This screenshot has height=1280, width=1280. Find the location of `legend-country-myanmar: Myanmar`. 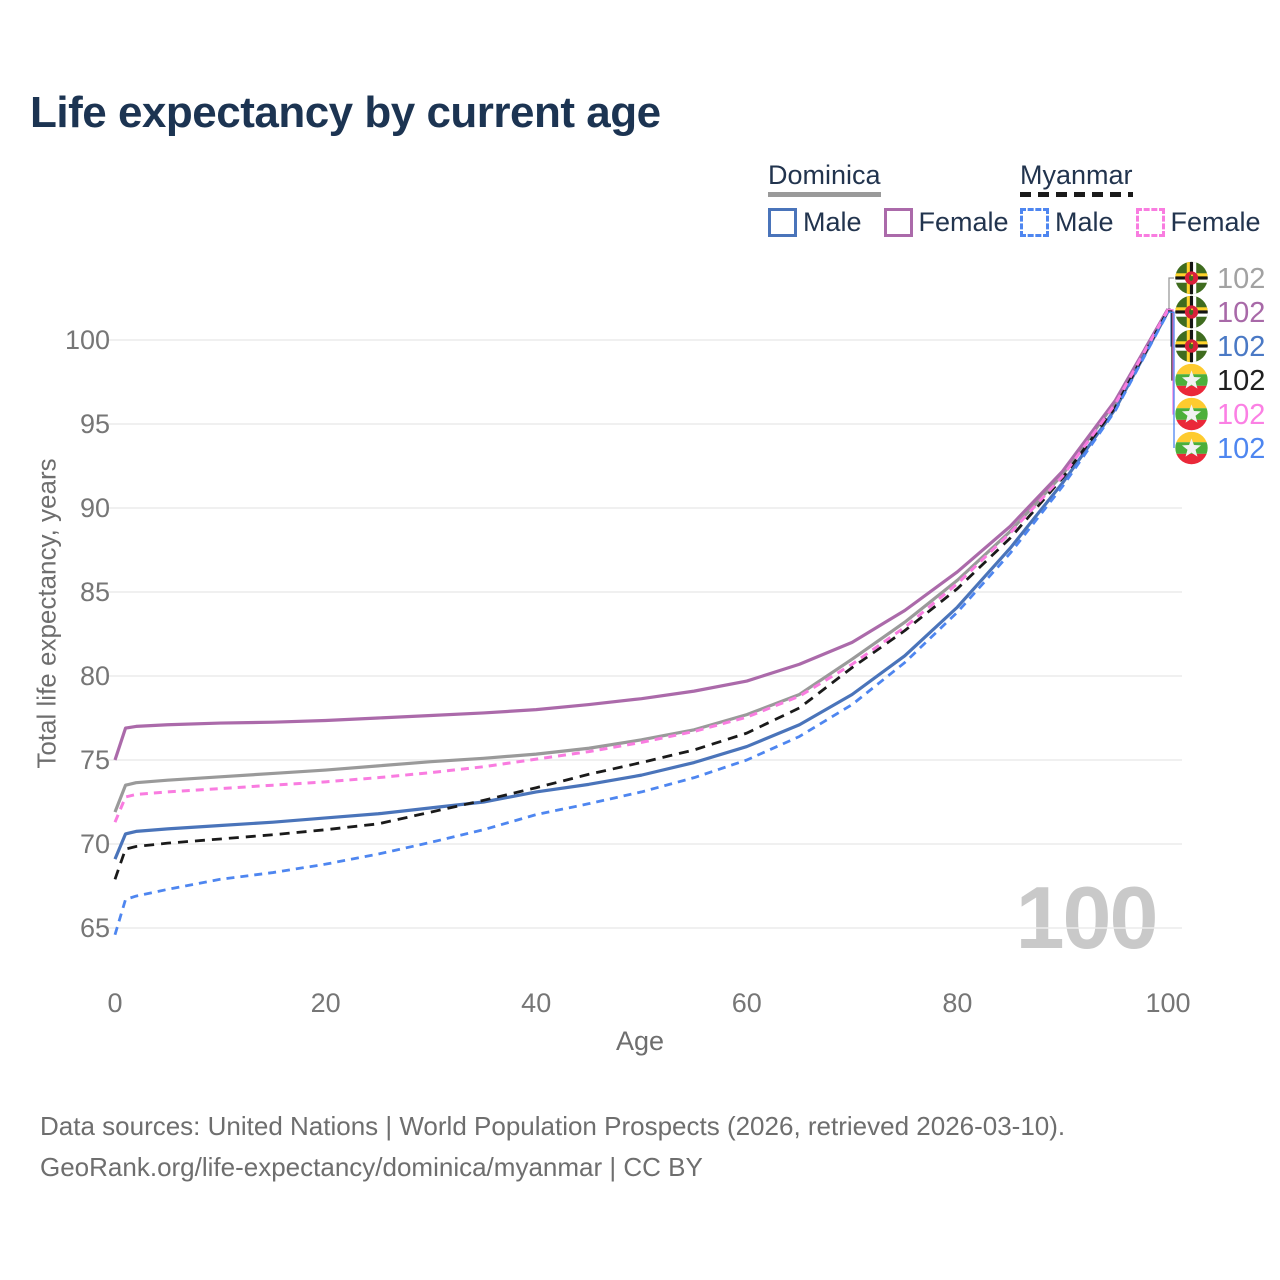

legend-country-myanmar: Myanmar is located at coordinates (1076, 178).